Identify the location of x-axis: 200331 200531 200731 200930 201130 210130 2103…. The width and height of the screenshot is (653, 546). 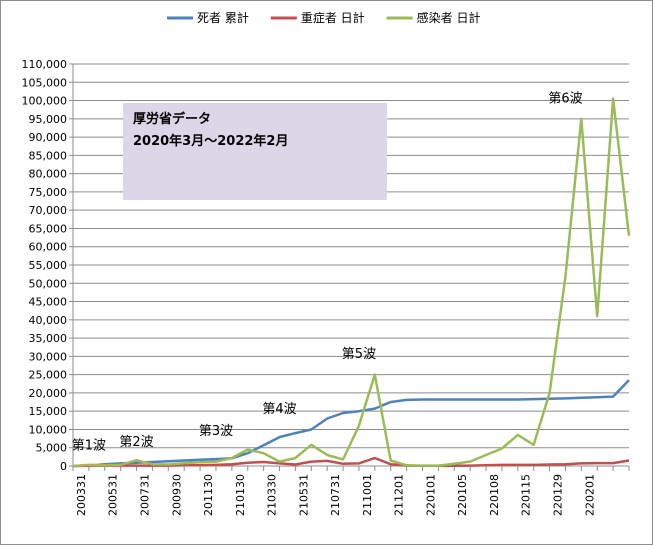
(351, 490).